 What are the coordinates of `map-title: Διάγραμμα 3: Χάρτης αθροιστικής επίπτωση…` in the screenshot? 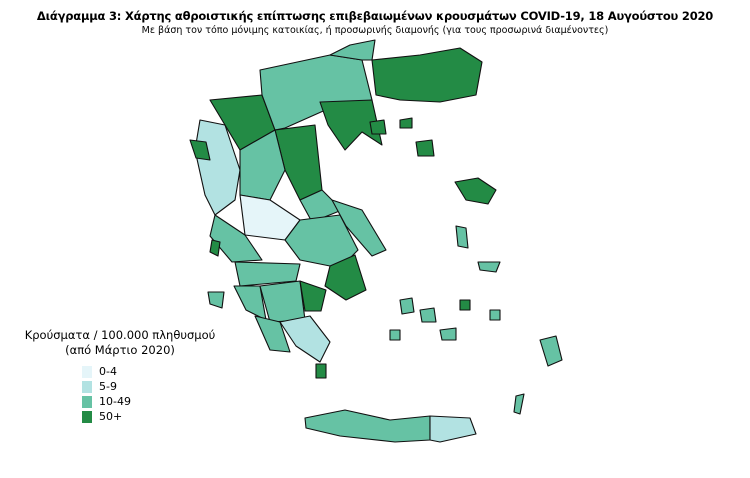 It's located at (375, 16).